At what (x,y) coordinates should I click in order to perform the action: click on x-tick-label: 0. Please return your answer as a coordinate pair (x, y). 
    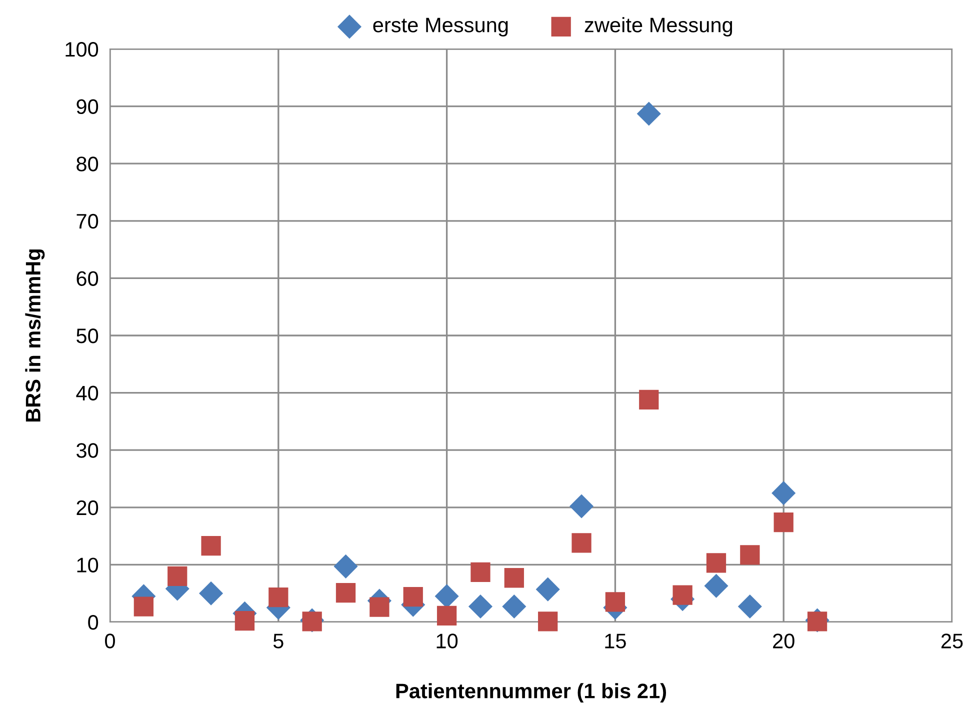
    Looking at the image, I should click on (110, 641).